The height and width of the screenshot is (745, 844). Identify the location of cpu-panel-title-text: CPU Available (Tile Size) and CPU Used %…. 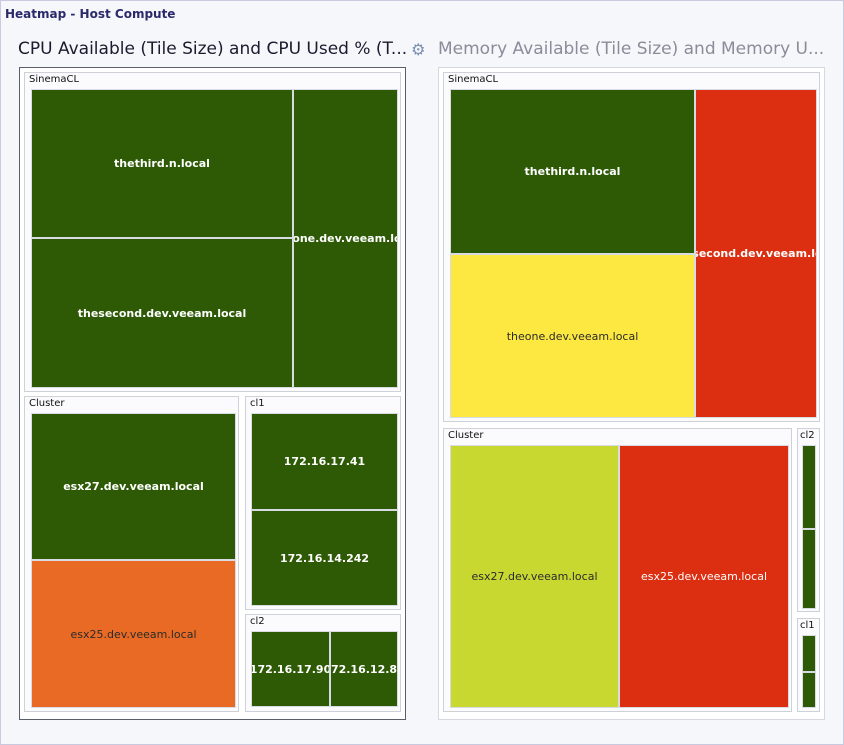
(213, 49).